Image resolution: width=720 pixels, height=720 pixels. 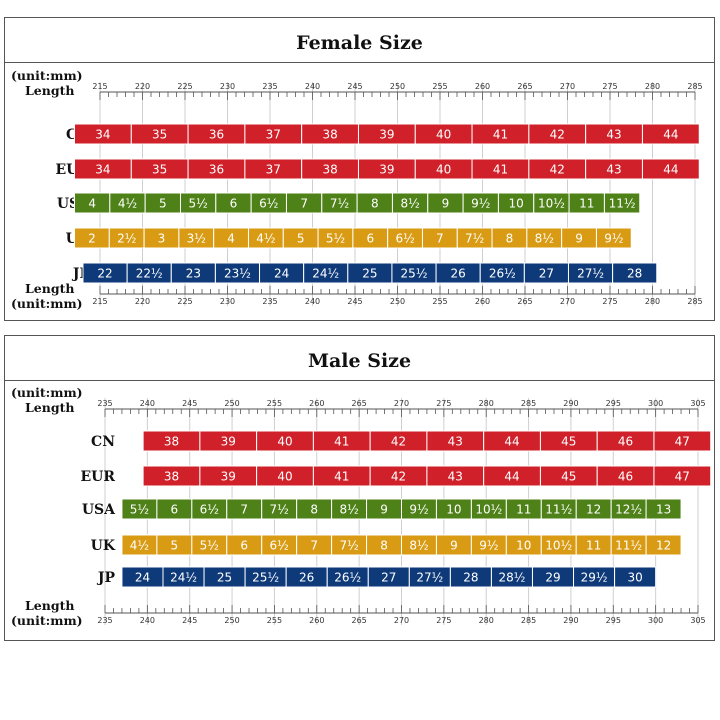 I want to click on top-tick-label: 265, so click(x=524, y=86).